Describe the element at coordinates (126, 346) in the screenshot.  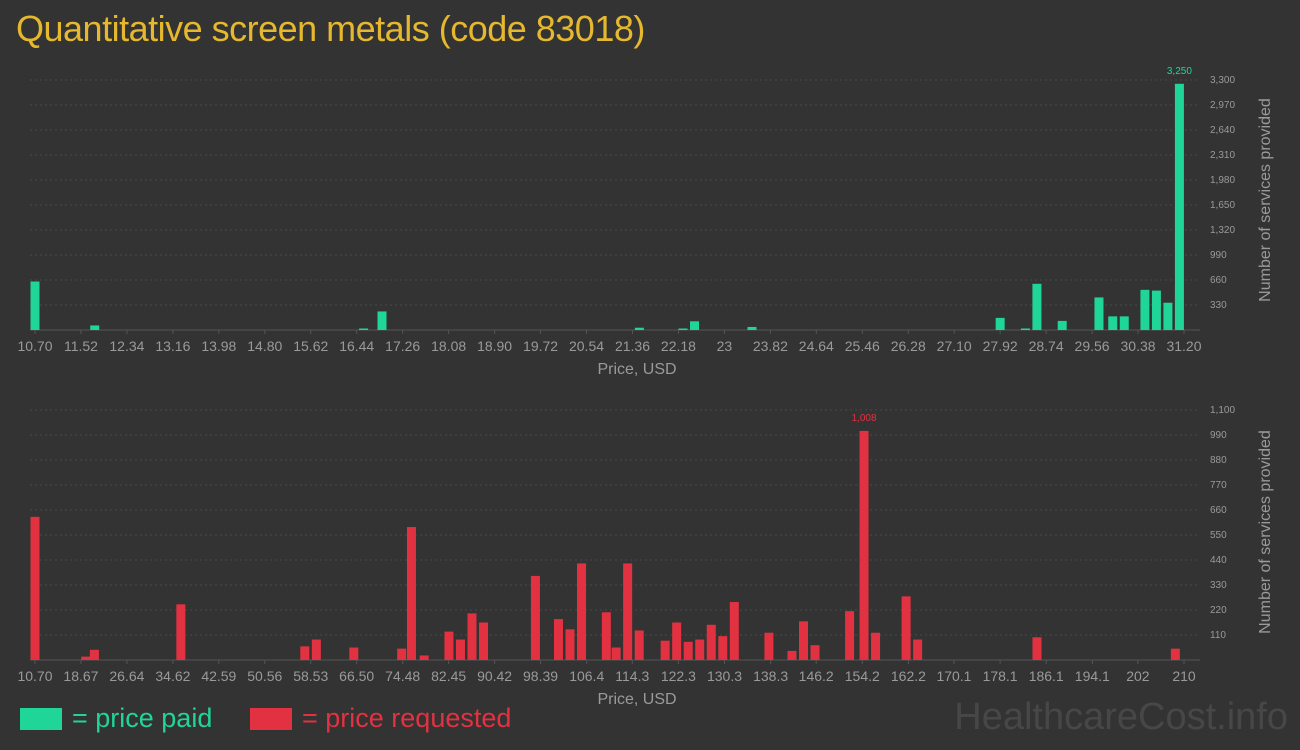
I see `x-tick-label: 12.34` at that location.